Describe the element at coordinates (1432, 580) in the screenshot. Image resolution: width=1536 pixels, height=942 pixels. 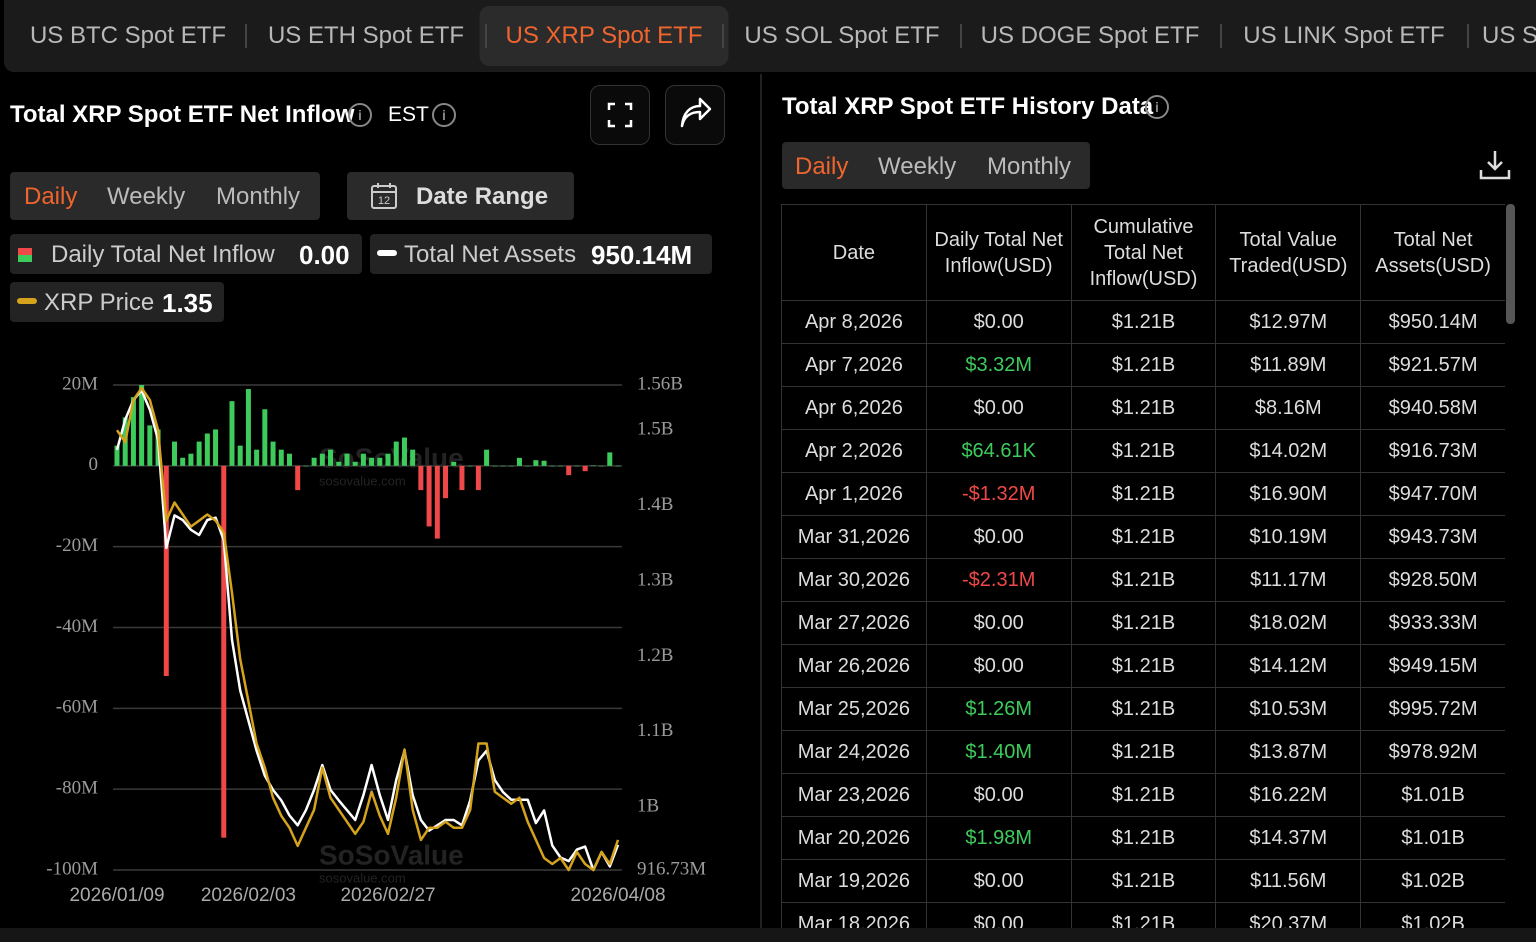
I see `table-cell: $928.50M` at that location.